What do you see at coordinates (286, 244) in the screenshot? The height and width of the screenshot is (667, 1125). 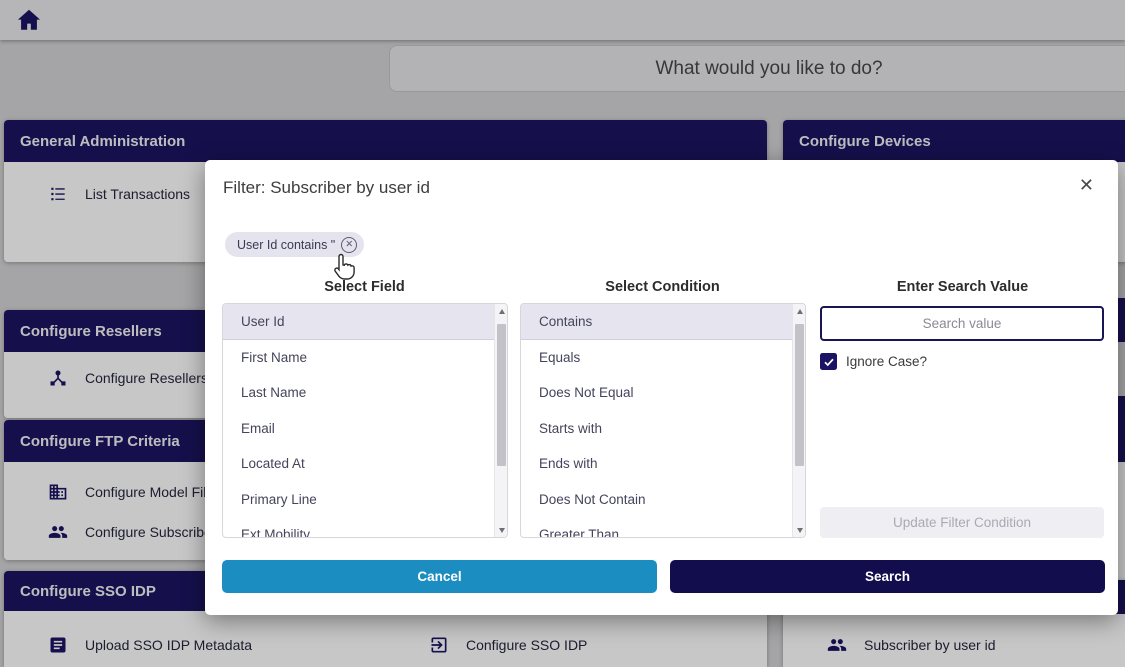 I see `filter-chip-label: User Id contains "` at bounding box center [286, 244].